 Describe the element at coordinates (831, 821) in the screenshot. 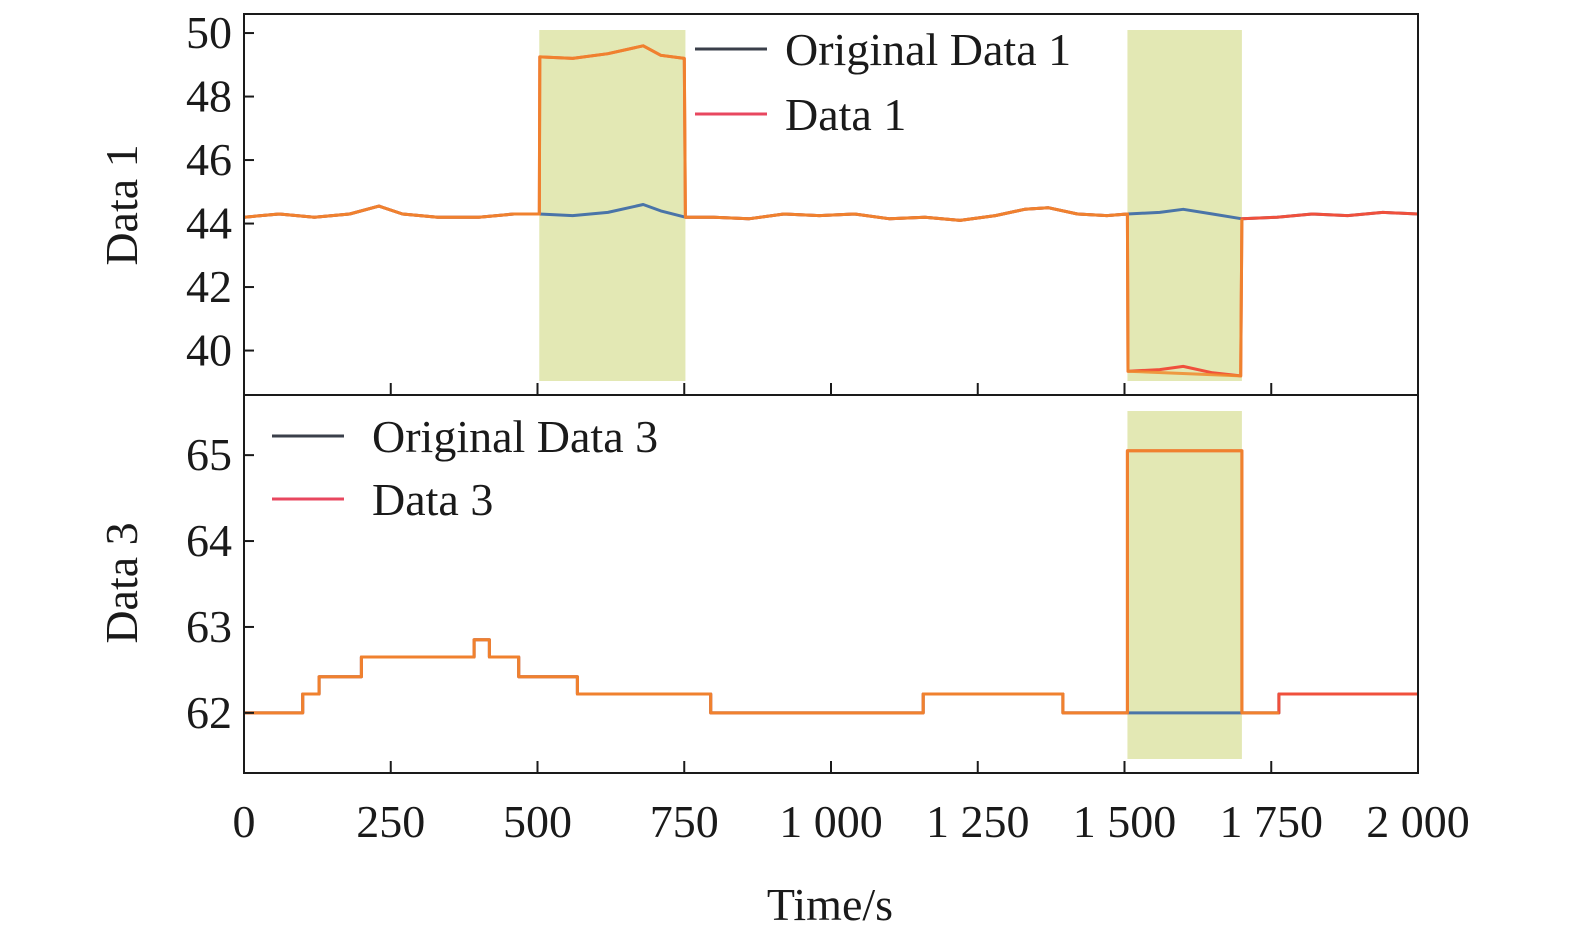

I see `x-tick-label: 1 000` at that location.